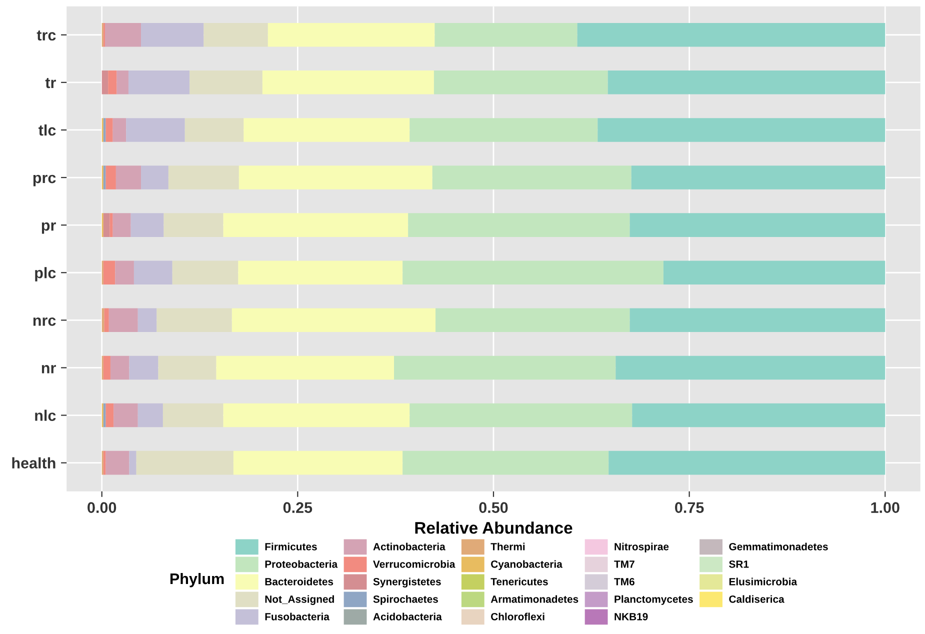  What do you see at coordinates (409, 546) in the screenshot?
I see `legend-label: Actinobacteria` at bounding box center [409, 546].